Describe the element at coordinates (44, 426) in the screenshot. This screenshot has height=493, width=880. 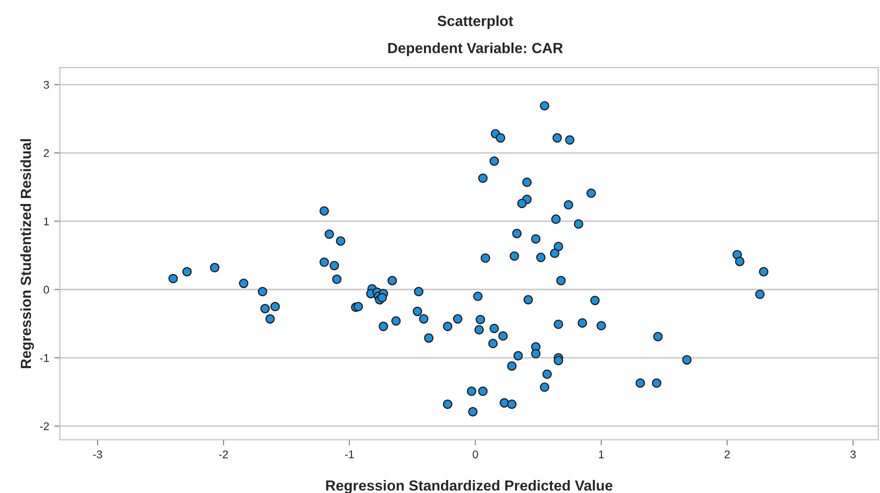
I see `y-tick-label: -2` at that location.